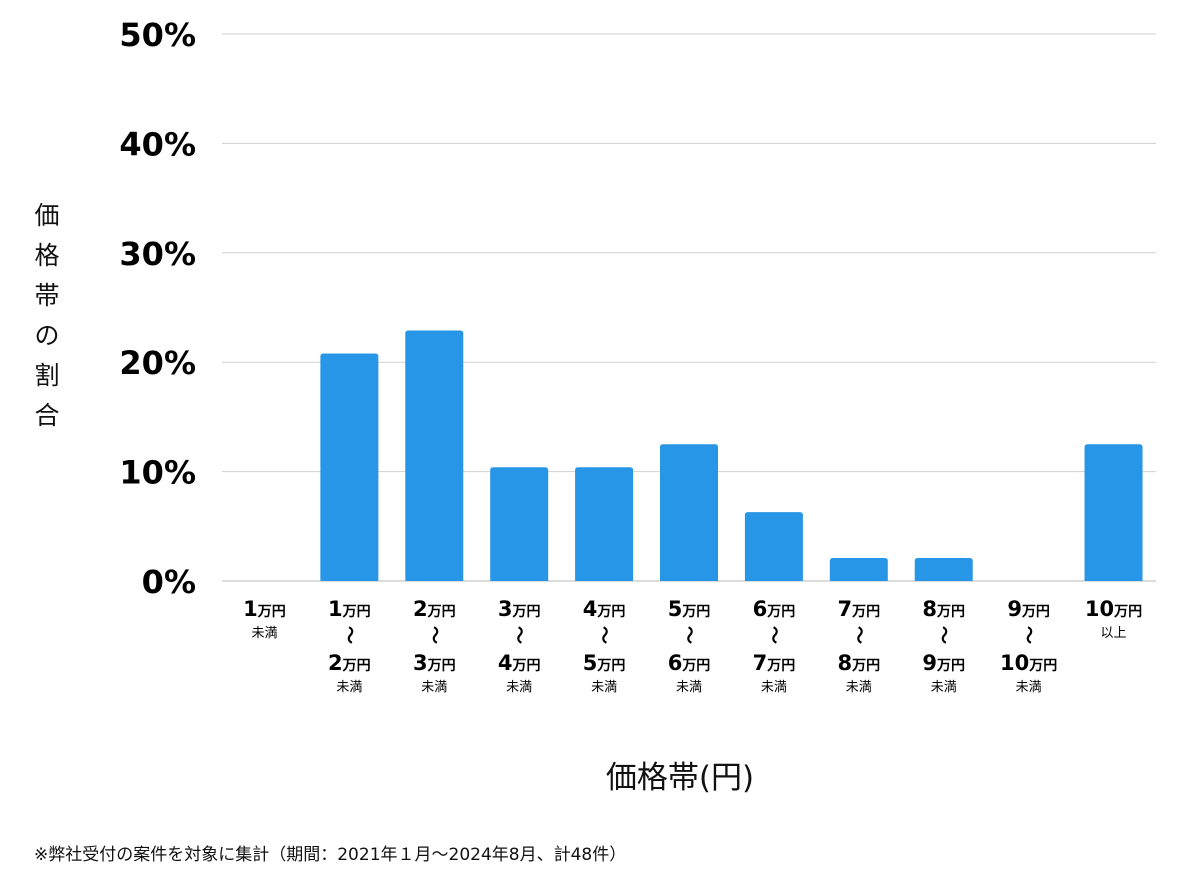 This screenshot has width=1200, height=874. What do you see at coordinates (169, 582) in the screenshot?
I see `y-tick-label: 0%` at bounding box center [169, 582].